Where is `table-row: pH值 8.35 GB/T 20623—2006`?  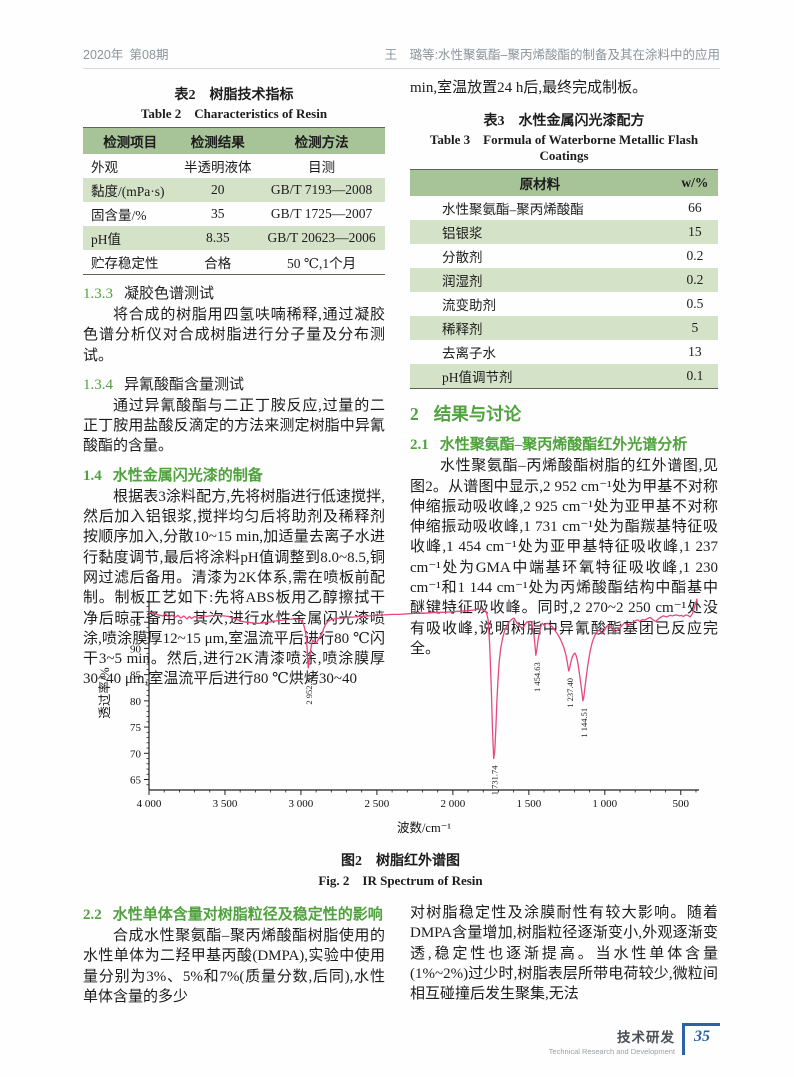 table-row: pH值 8.35 GB/T 20623—2006 is located at coordinates (234, 238).